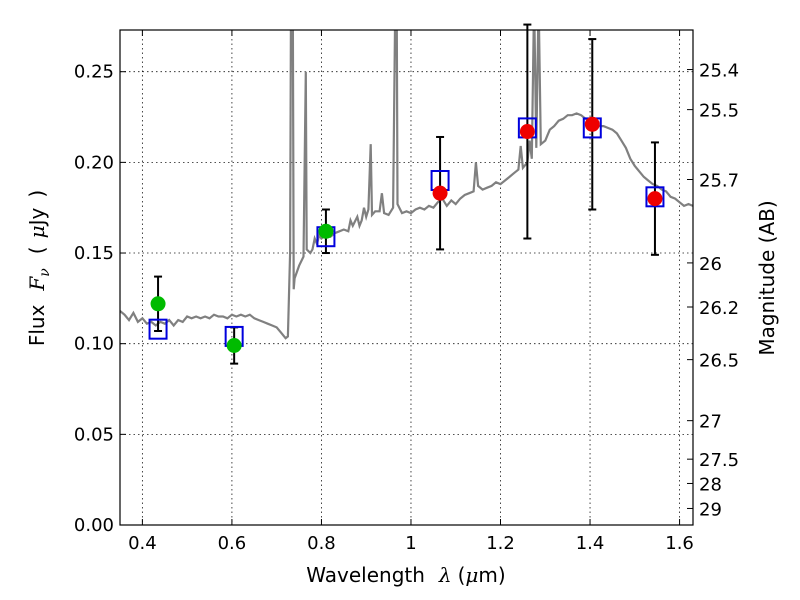  What do you see at coordinates (232, 543) in the screenshot?
I see `x-tick-label: 0.6` at bounding box center [232, 543].